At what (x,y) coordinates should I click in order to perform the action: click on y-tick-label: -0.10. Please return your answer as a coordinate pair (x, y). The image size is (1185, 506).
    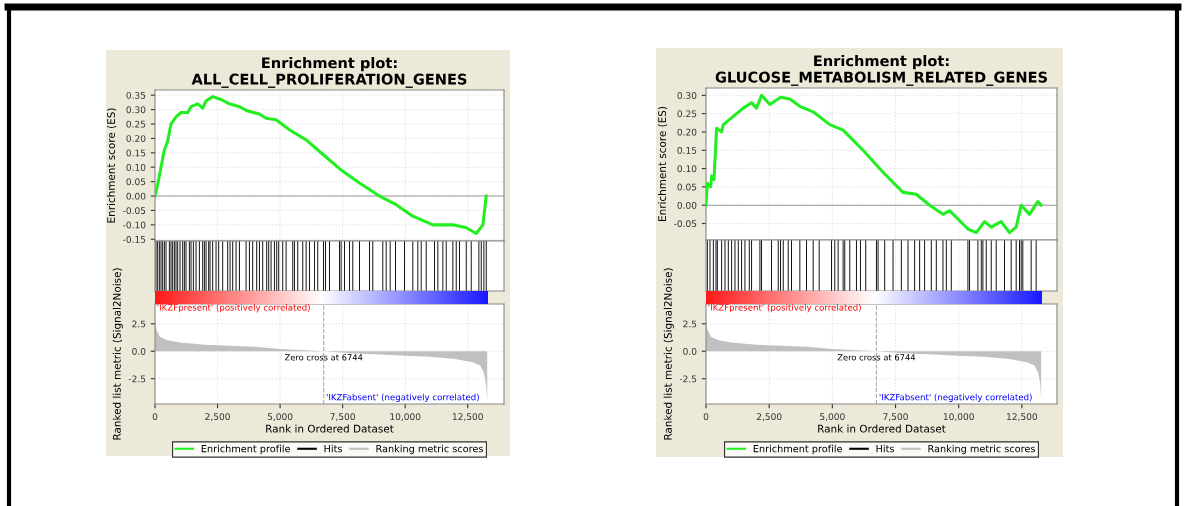
    Looking at the image, I should click on (134, 225).